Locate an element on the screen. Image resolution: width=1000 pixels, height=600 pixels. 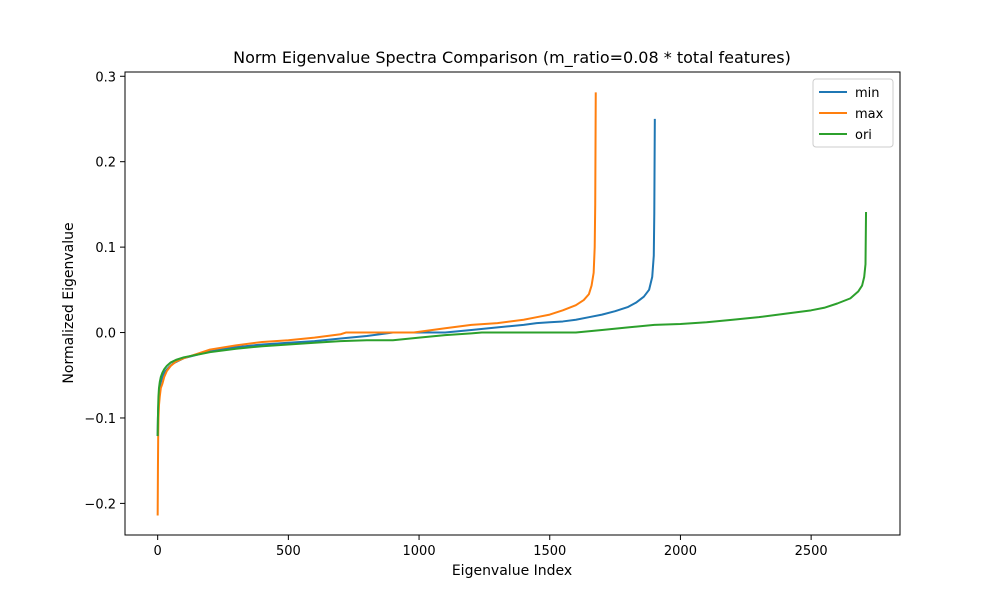
y-tick-label: 0.0 is located at coordinates (105, 334).